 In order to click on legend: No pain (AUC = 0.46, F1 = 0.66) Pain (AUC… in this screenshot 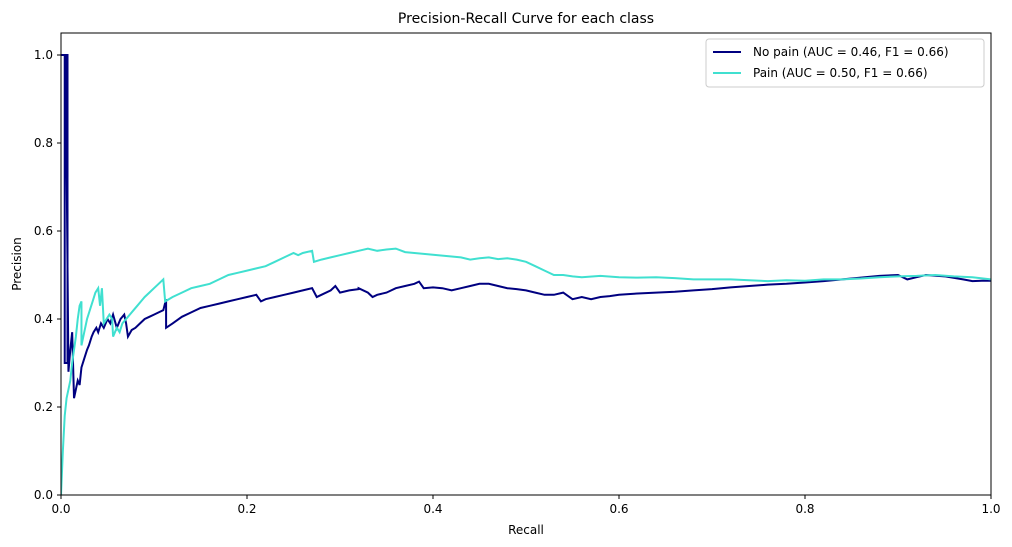, I will do `click(845, 63)`.